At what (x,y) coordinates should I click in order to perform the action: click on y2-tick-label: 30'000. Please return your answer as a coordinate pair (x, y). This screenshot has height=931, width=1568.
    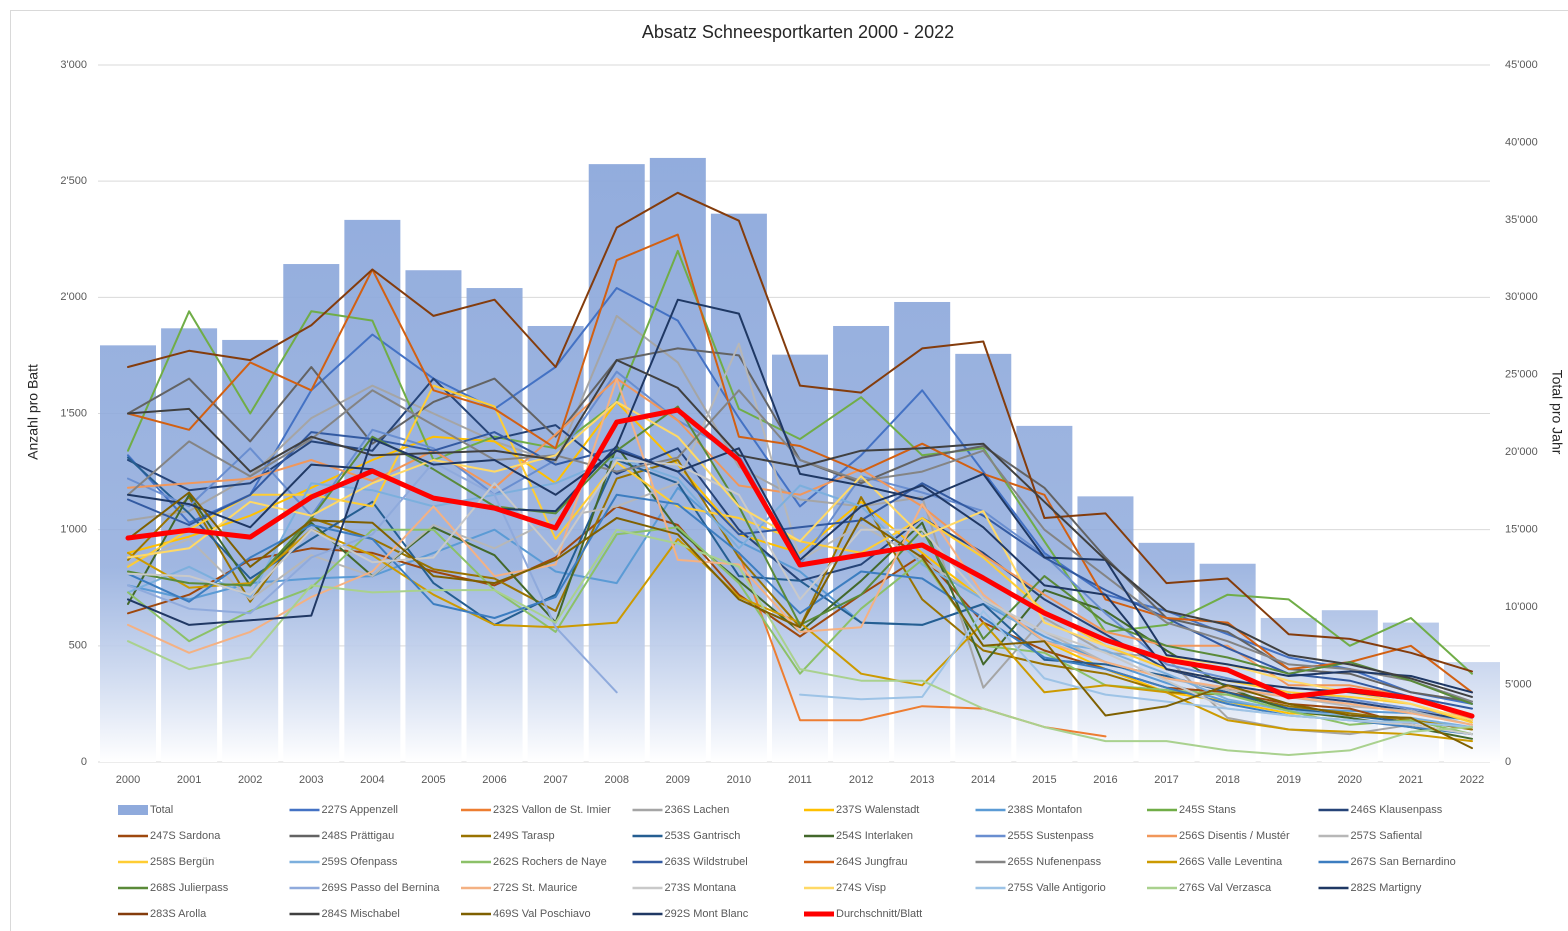
    Looking at the image, I should click on (1521, 297).